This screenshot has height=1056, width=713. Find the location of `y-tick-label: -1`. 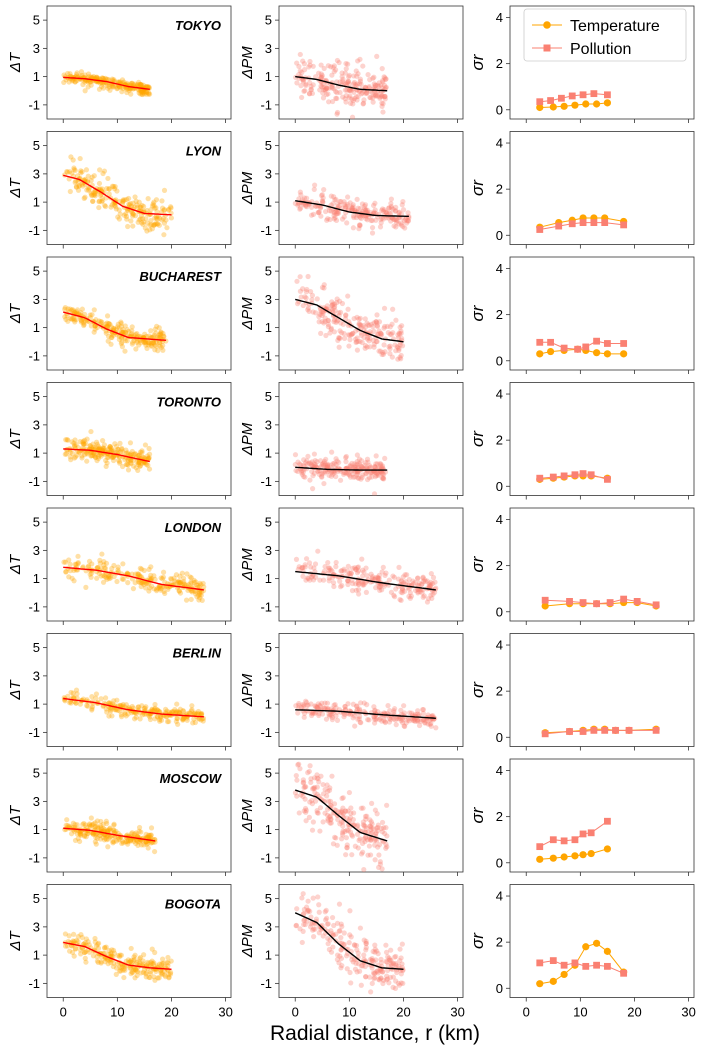

y-tick-label: -1 is located at coordinates (266, 606).